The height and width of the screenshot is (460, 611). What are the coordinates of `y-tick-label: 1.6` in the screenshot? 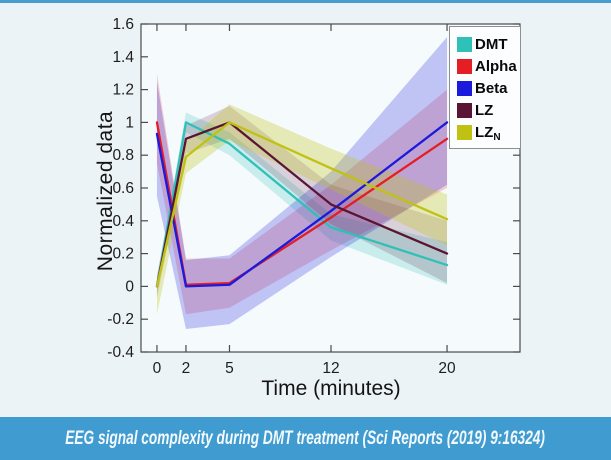 It's located at (123, 24).